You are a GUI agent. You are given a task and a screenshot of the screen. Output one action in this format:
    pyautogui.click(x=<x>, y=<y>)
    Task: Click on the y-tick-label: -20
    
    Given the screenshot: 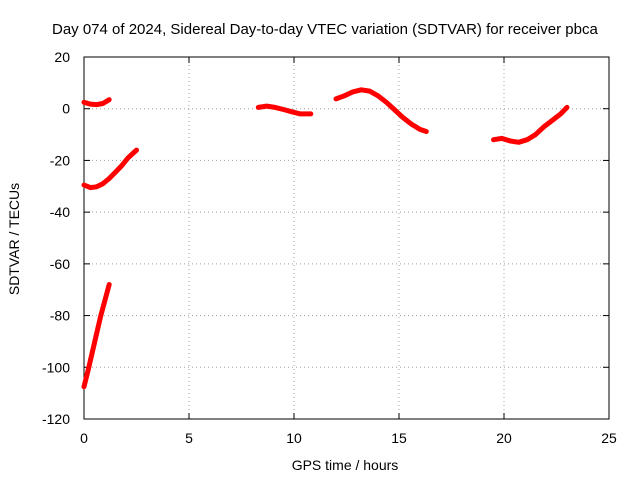 What is the action you would take?
    pyautogui.click(x=60, y=160)
    